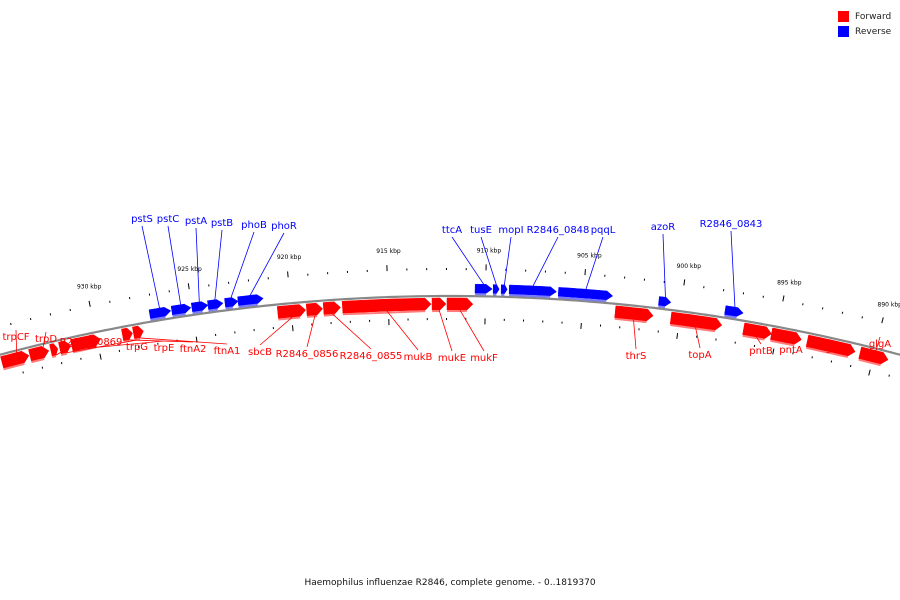 The image size is (900, 600). What do you see at coordinates (386, 305) in the screenshot?
I see `forward-gene-mukB` at bounding box center [386, 305].